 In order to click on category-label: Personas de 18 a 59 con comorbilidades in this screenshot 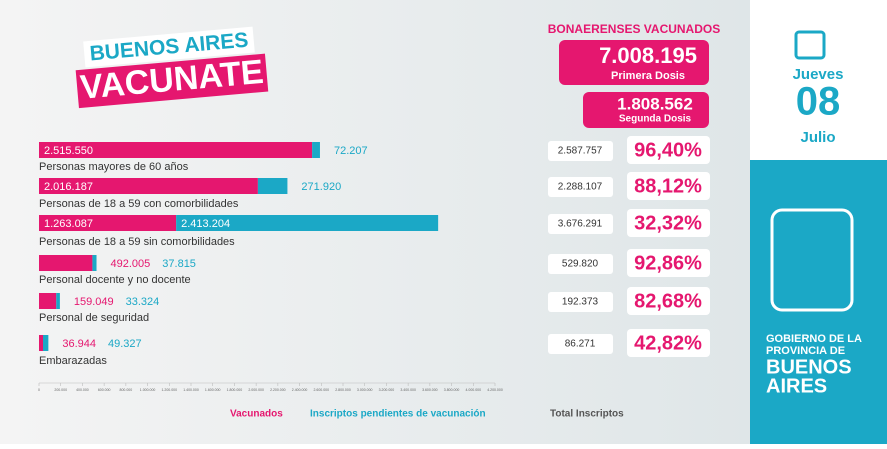, I will do `click(139, 204)`.